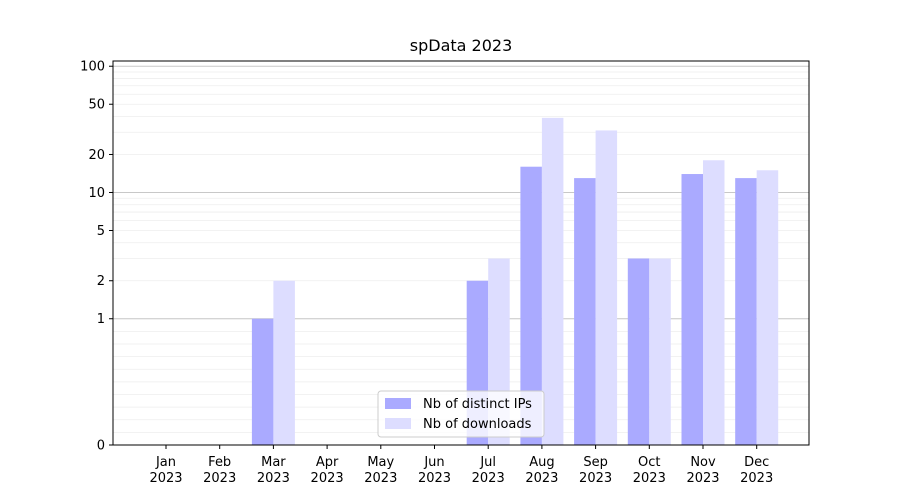 Image resolution: width=900 pixels, height=500 pixels. I want to click on y-tick-label: 10, so click(96, 193).